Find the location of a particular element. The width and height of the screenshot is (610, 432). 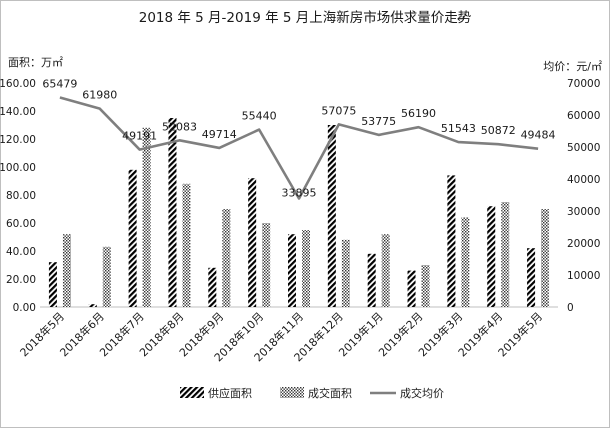

avg-price-data-label: 51543 is located at coordinates (458, 128).